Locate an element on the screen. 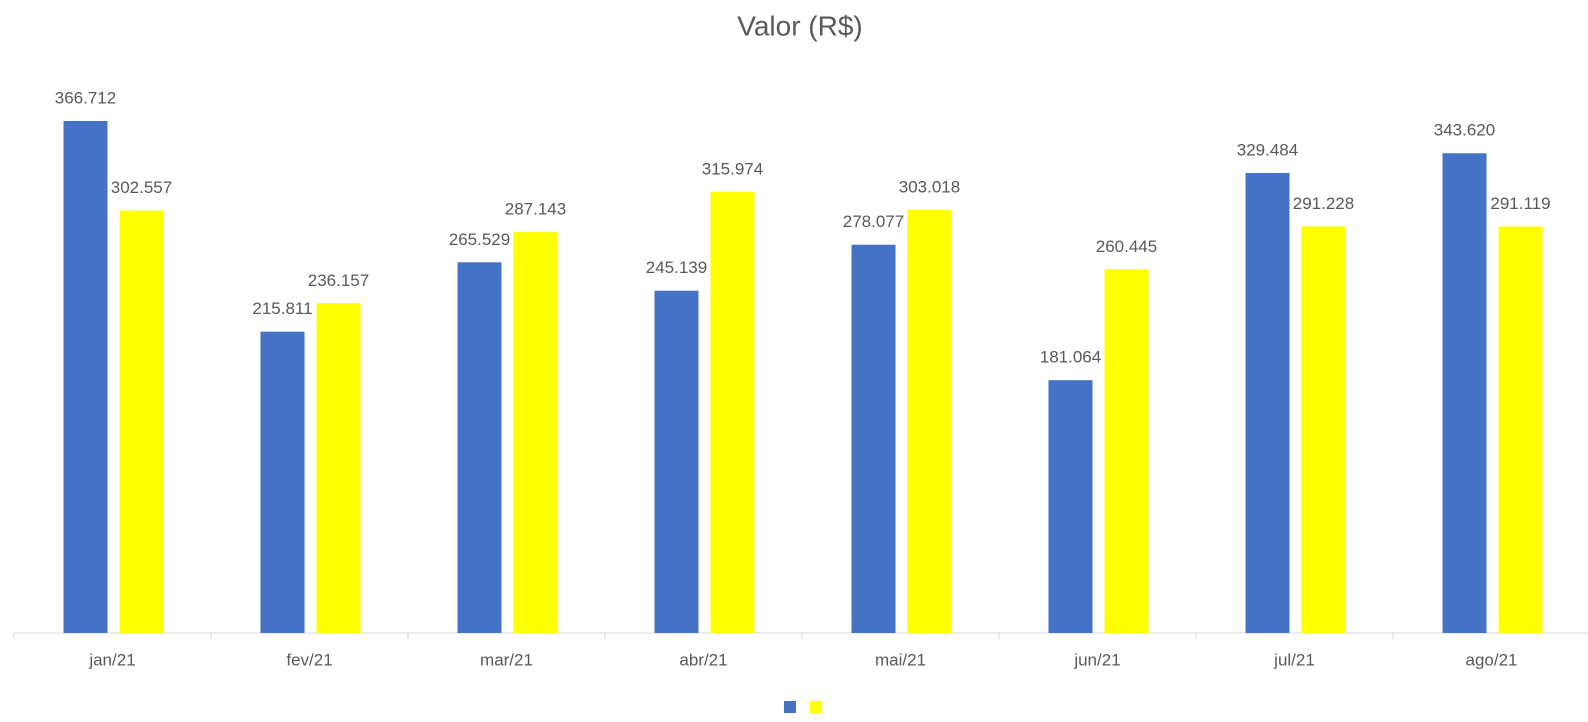  data-label: 181.064 is located at coordinates (1070, 357).